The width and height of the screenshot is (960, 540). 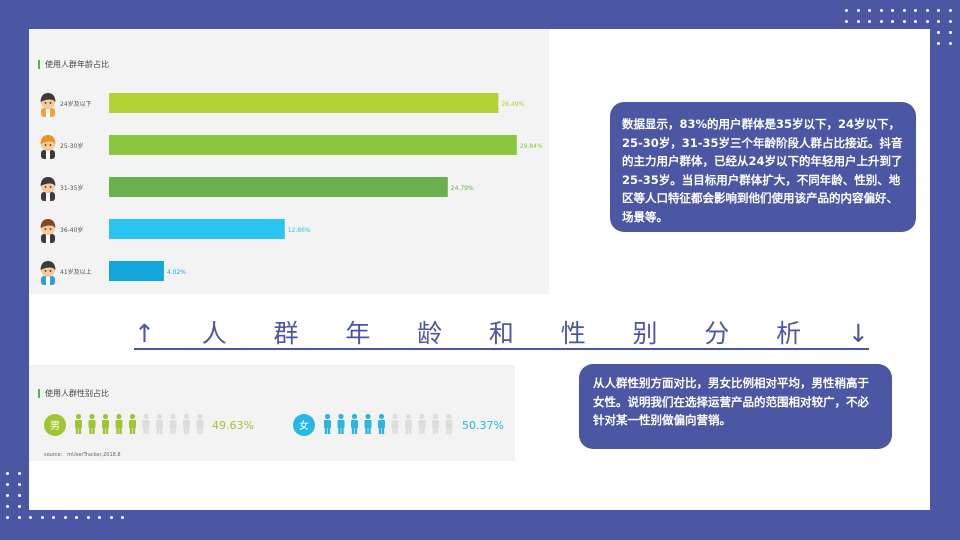 What do you see at coordinates (299, 230) in the screenshot?
I see `value-label: 12.86%` at bounding box center [299, 230].